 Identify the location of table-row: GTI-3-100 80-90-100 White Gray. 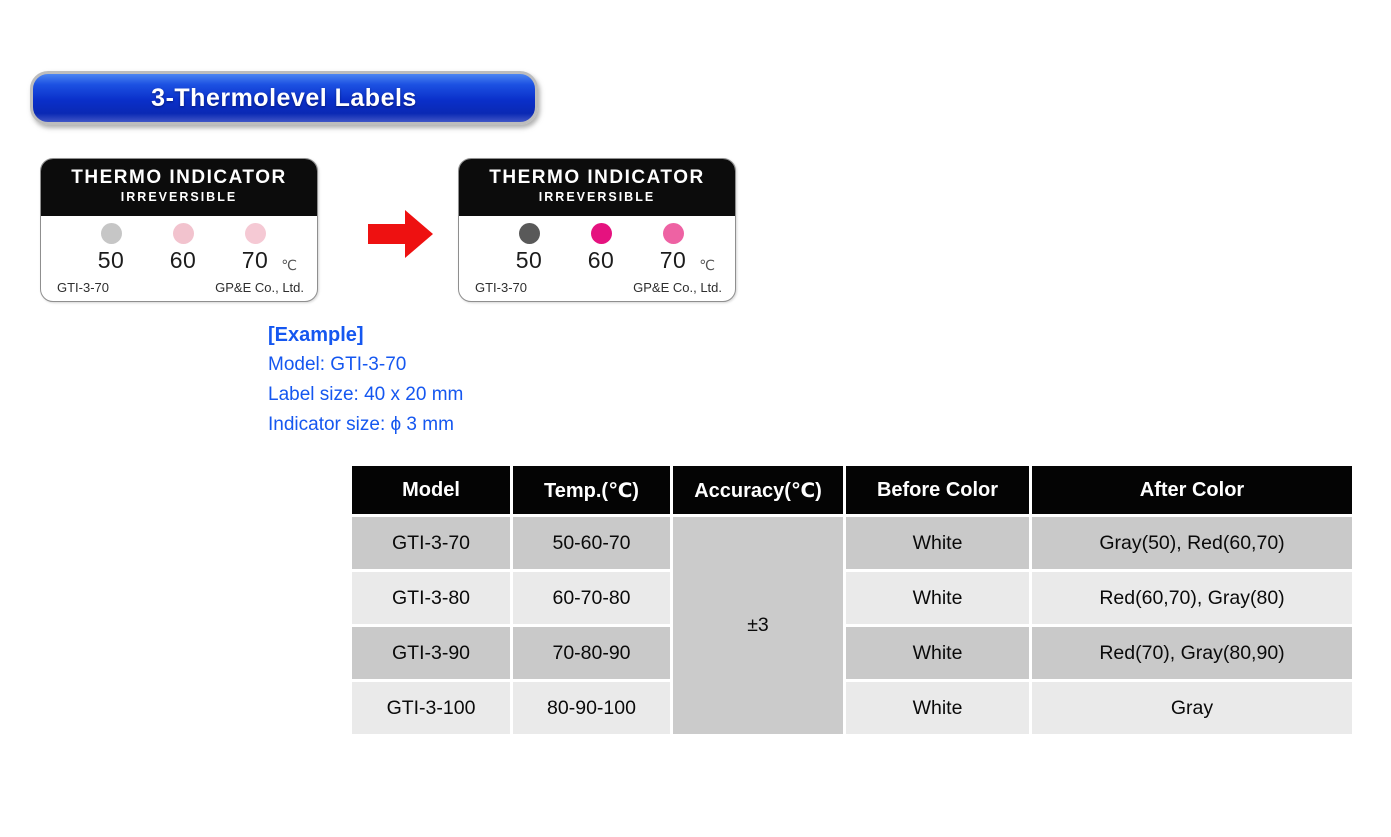
(852, 708).